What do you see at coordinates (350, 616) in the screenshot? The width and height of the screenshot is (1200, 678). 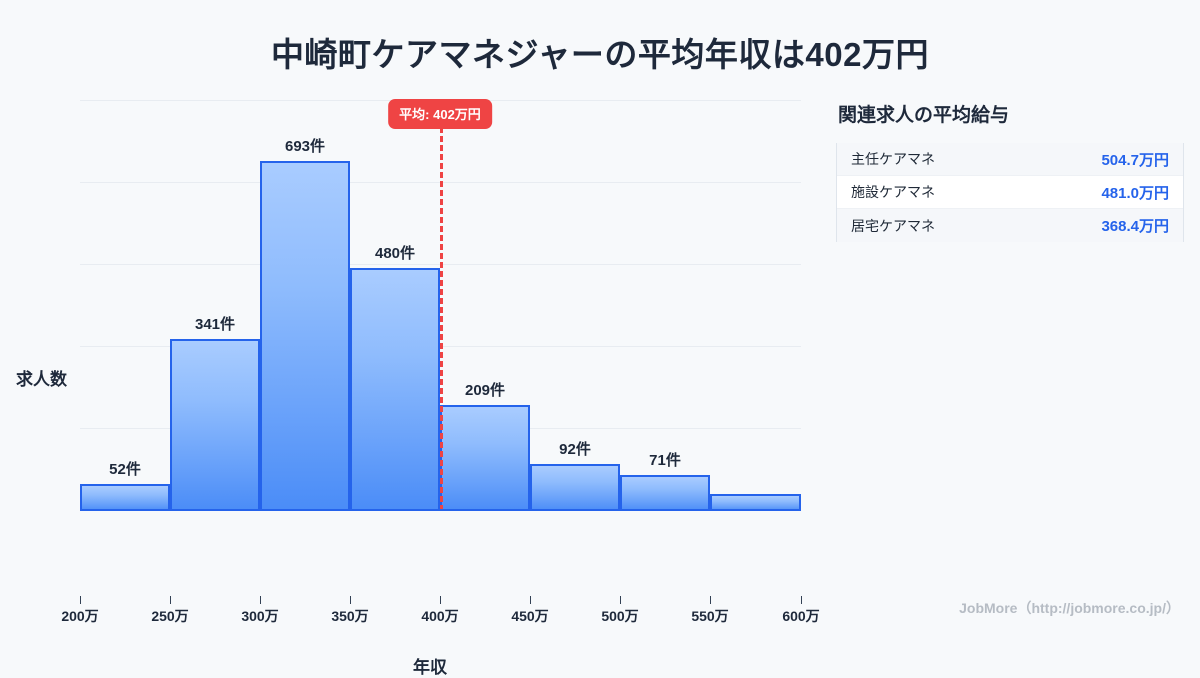 I see `x-tick-label: 350万` at bounding box center [350, 616].